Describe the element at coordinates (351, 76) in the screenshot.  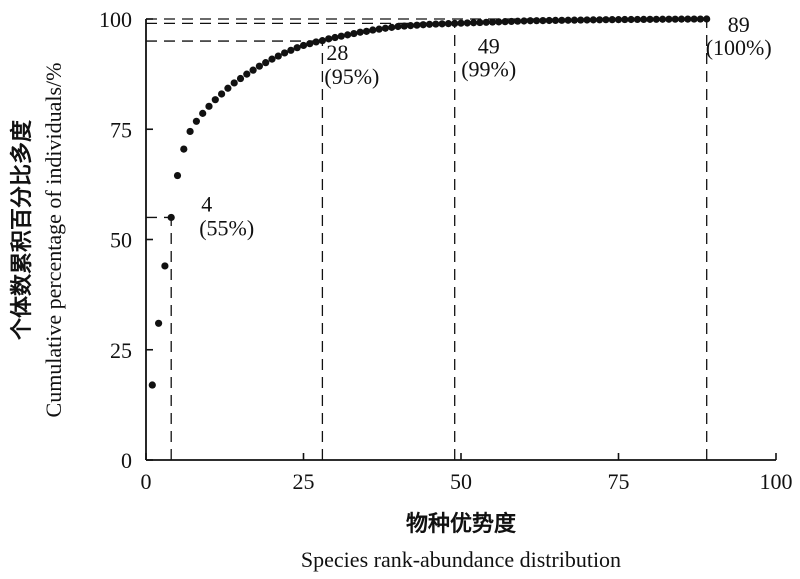
I see `annotation-percent: (95%)` at that location.